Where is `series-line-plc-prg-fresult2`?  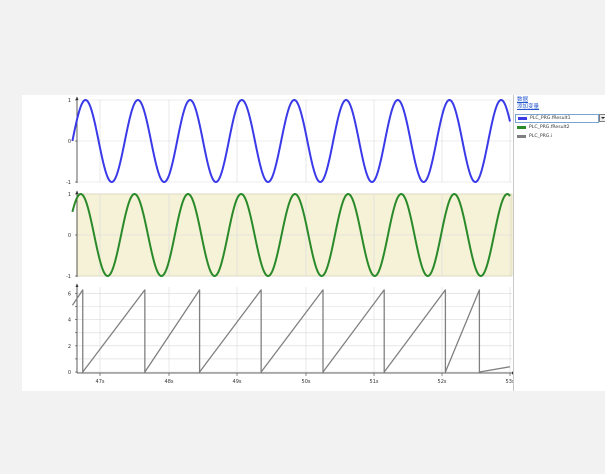
series-line-plc-prg-fresult2 is located at coordinates (291, 235).